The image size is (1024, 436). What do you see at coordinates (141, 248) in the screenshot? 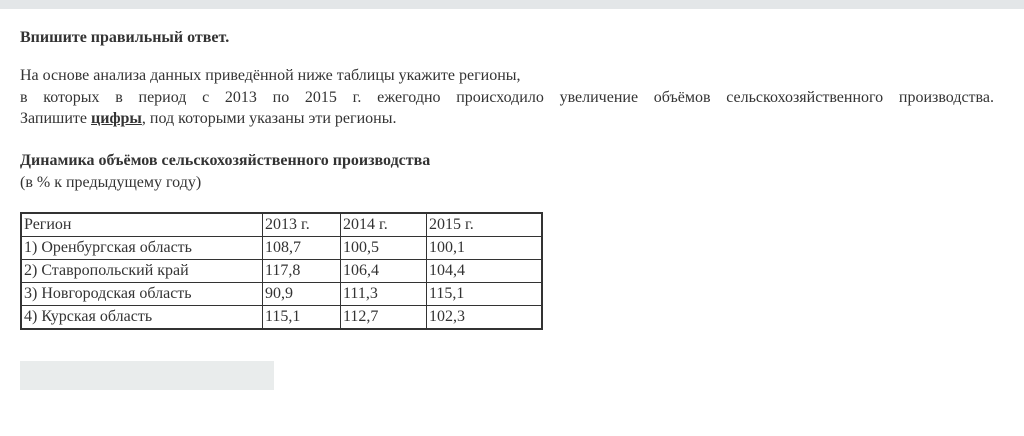
I see `table-cell: 1) Оренбургская область` at bounding box center [141, 248].